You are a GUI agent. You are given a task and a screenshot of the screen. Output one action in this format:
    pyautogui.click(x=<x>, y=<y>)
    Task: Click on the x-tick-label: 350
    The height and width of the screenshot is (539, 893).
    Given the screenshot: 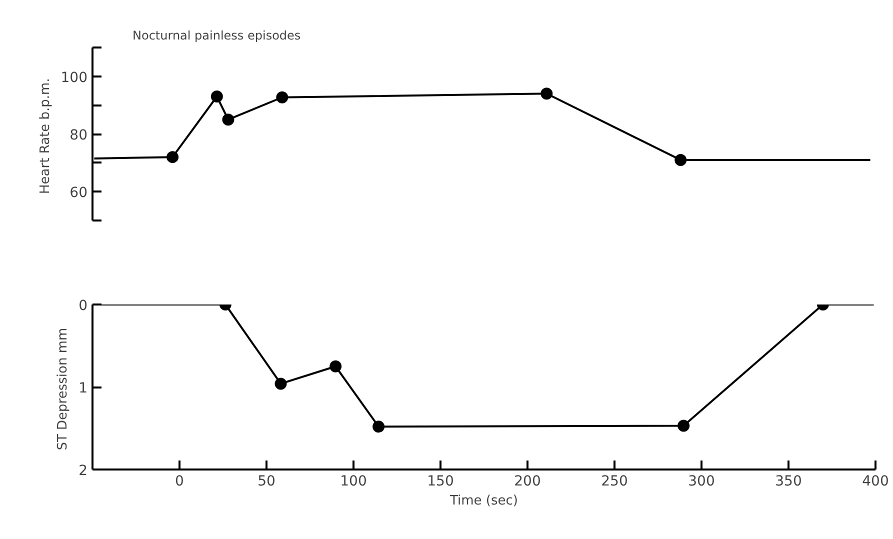 What is the action you would take?
    pyautogui.click(x=788, y=482)
    